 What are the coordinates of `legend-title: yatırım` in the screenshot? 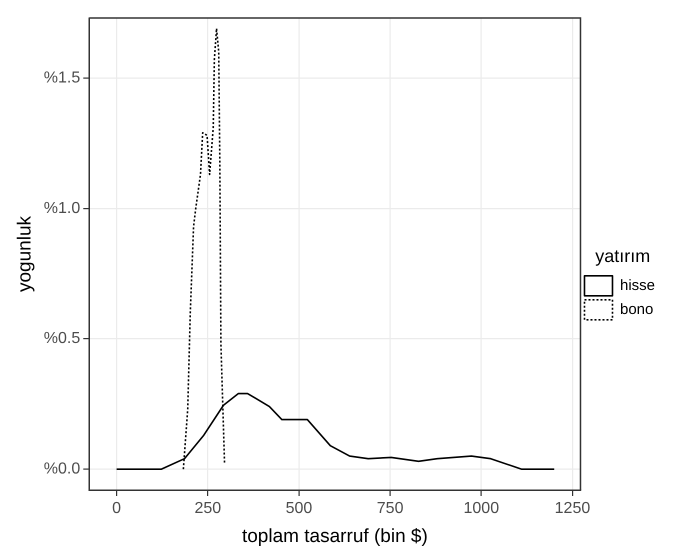 It's located at (622, 256).